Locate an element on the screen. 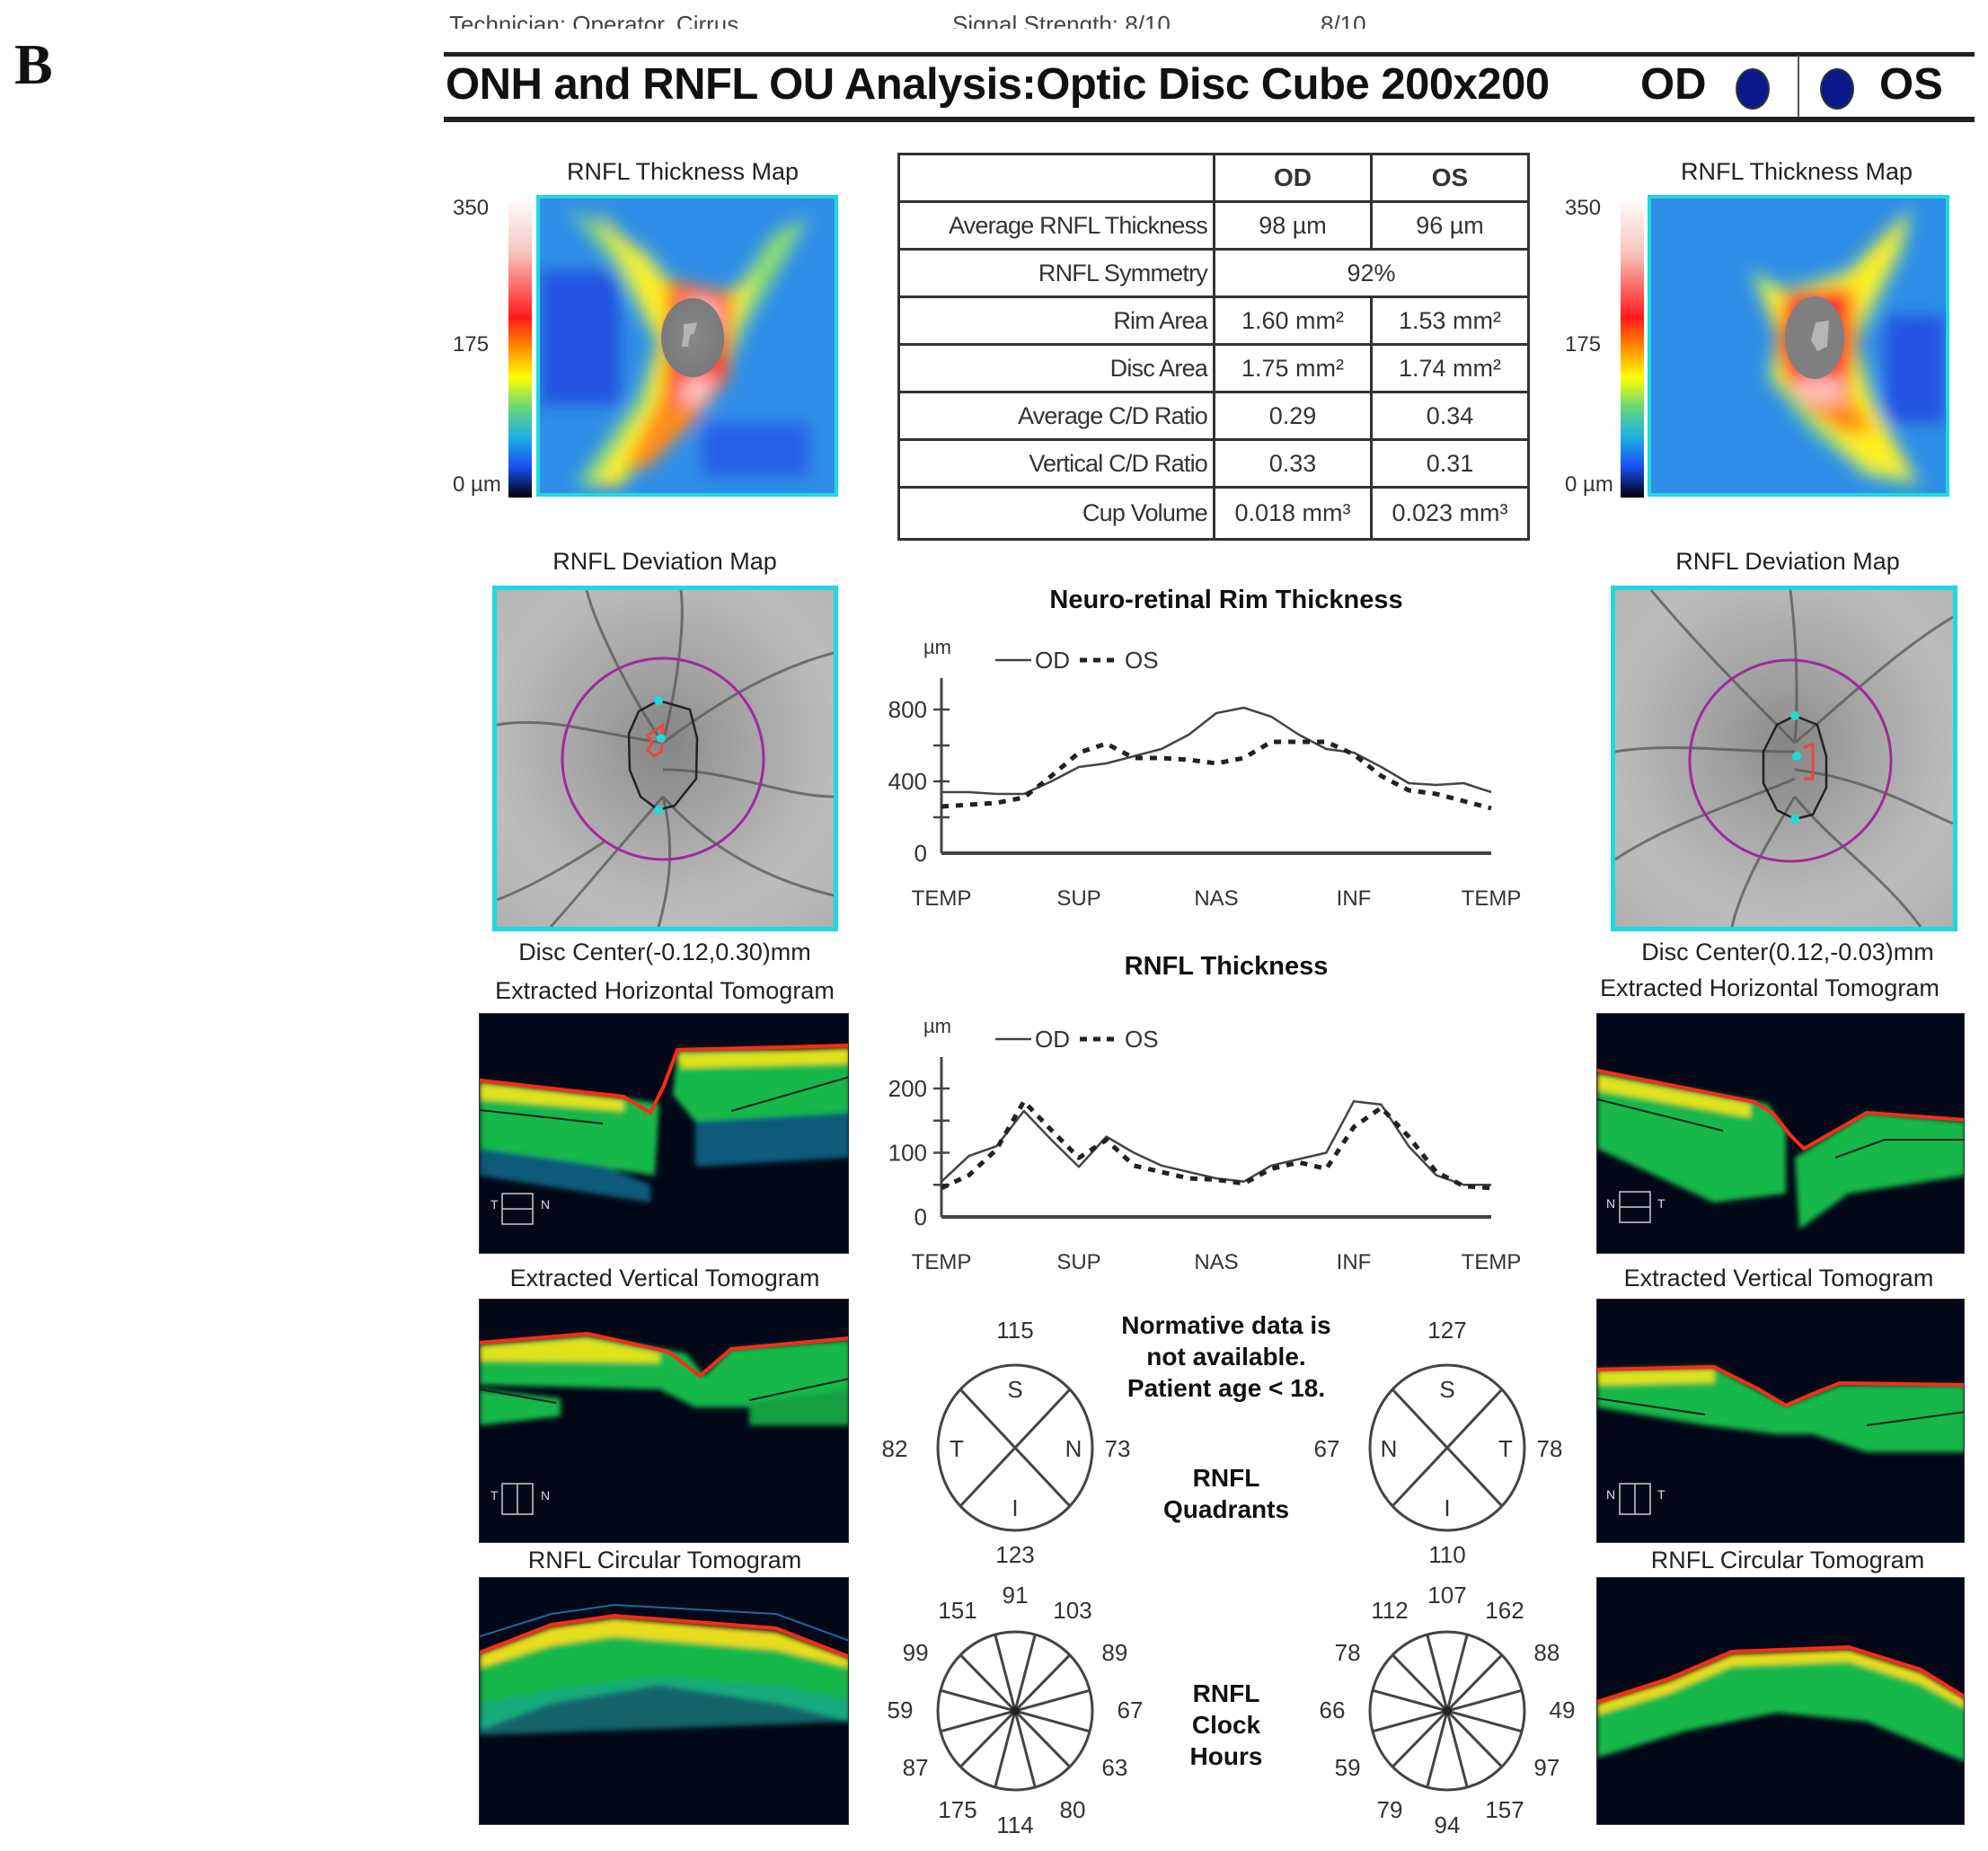  od-clock-diagram is located at coordinates (1015, 1711).